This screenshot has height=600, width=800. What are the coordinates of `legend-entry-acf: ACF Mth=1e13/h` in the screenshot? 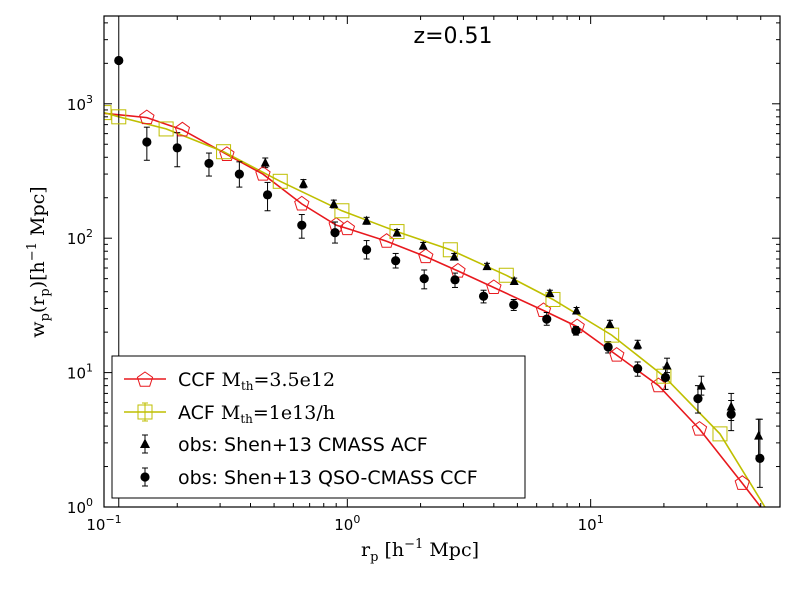 It's located at (229, 414).